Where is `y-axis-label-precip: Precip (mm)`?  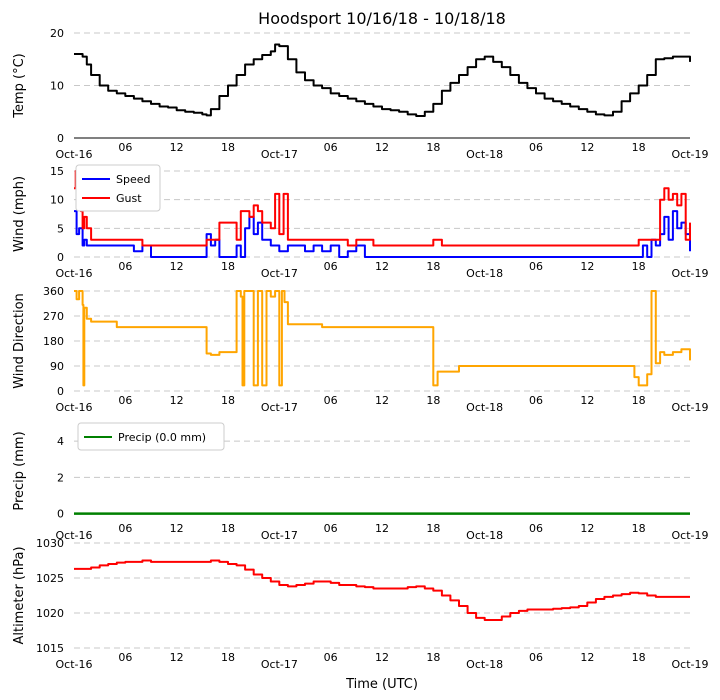
y-axis-label-precip: Precip (mm) is located at coordinates (19, 470).